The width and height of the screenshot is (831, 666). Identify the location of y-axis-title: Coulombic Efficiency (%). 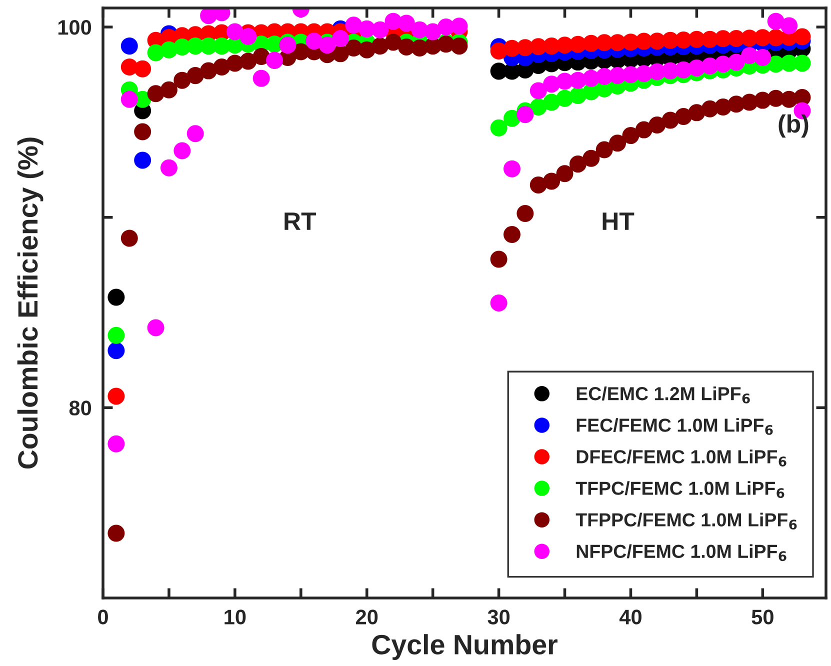
(30, 303).